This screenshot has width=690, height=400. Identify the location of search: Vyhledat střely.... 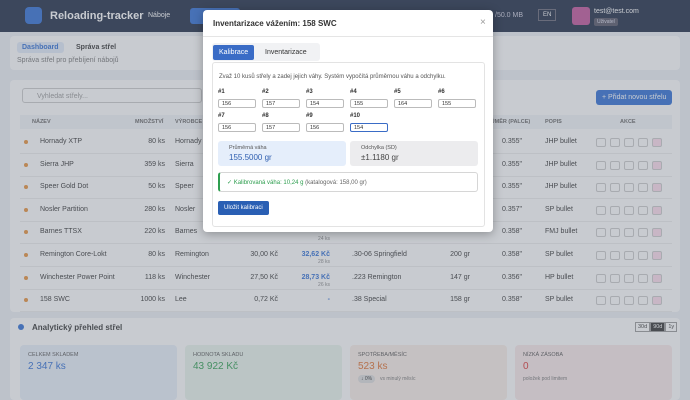
(112, 95).